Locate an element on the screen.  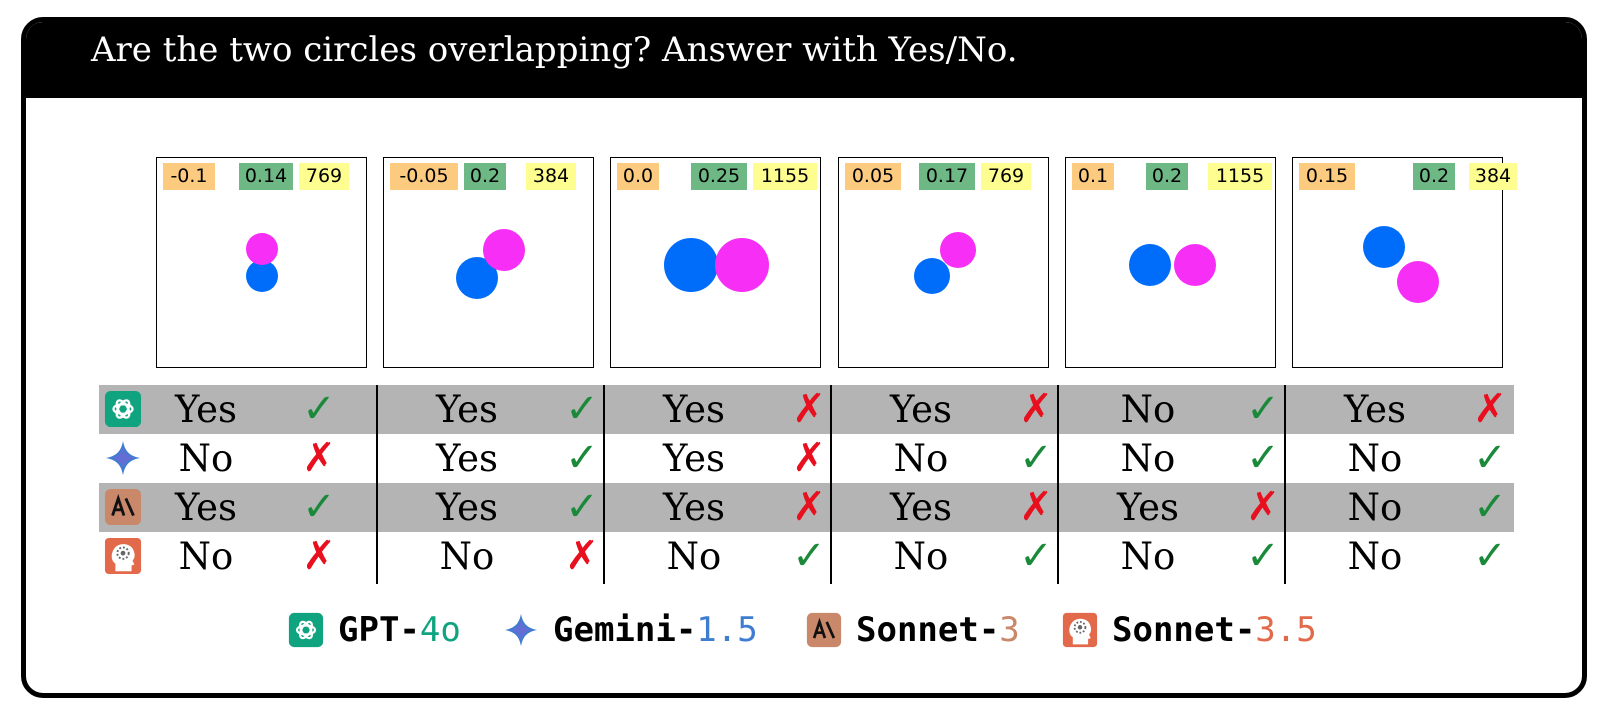
legend-label: GPT-4o is located at coordinates (399, 630).